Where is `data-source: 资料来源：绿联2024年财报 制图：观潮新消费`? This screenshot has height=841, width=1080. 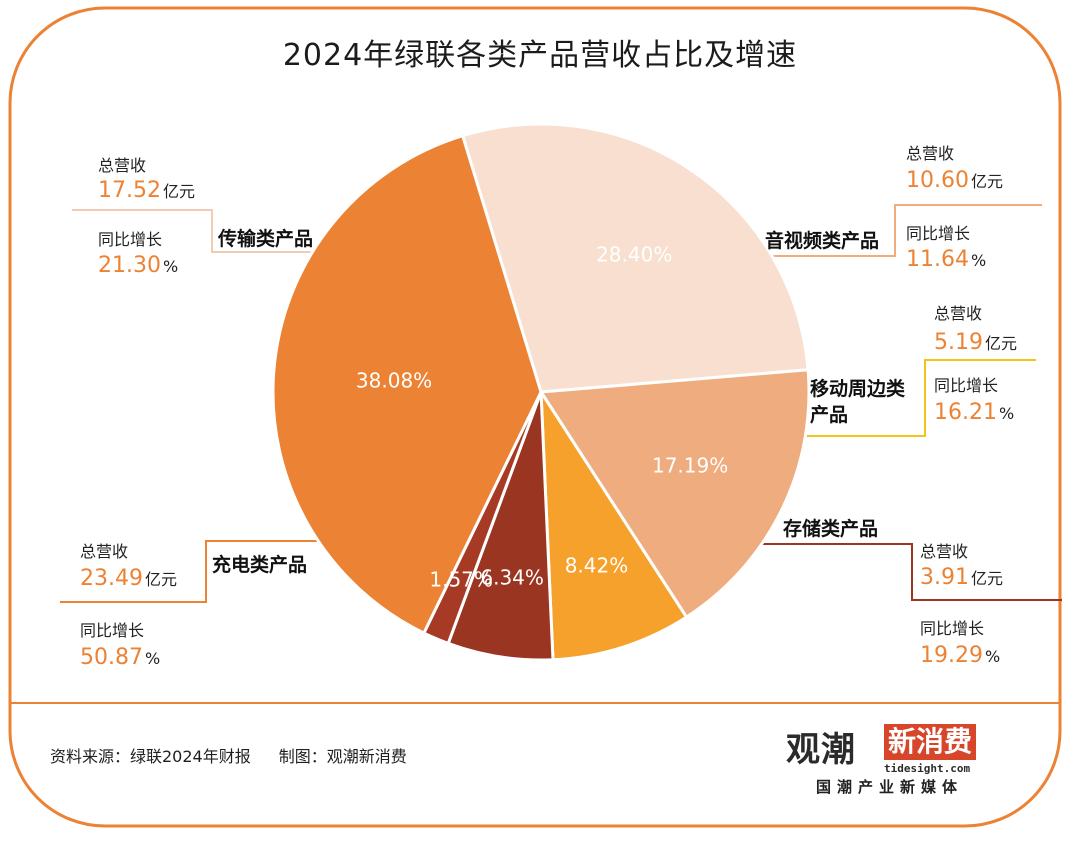
data-source: 资料来源：绿联2024年财报 制图：观潮新消费 is located at coordinates (228, 755).